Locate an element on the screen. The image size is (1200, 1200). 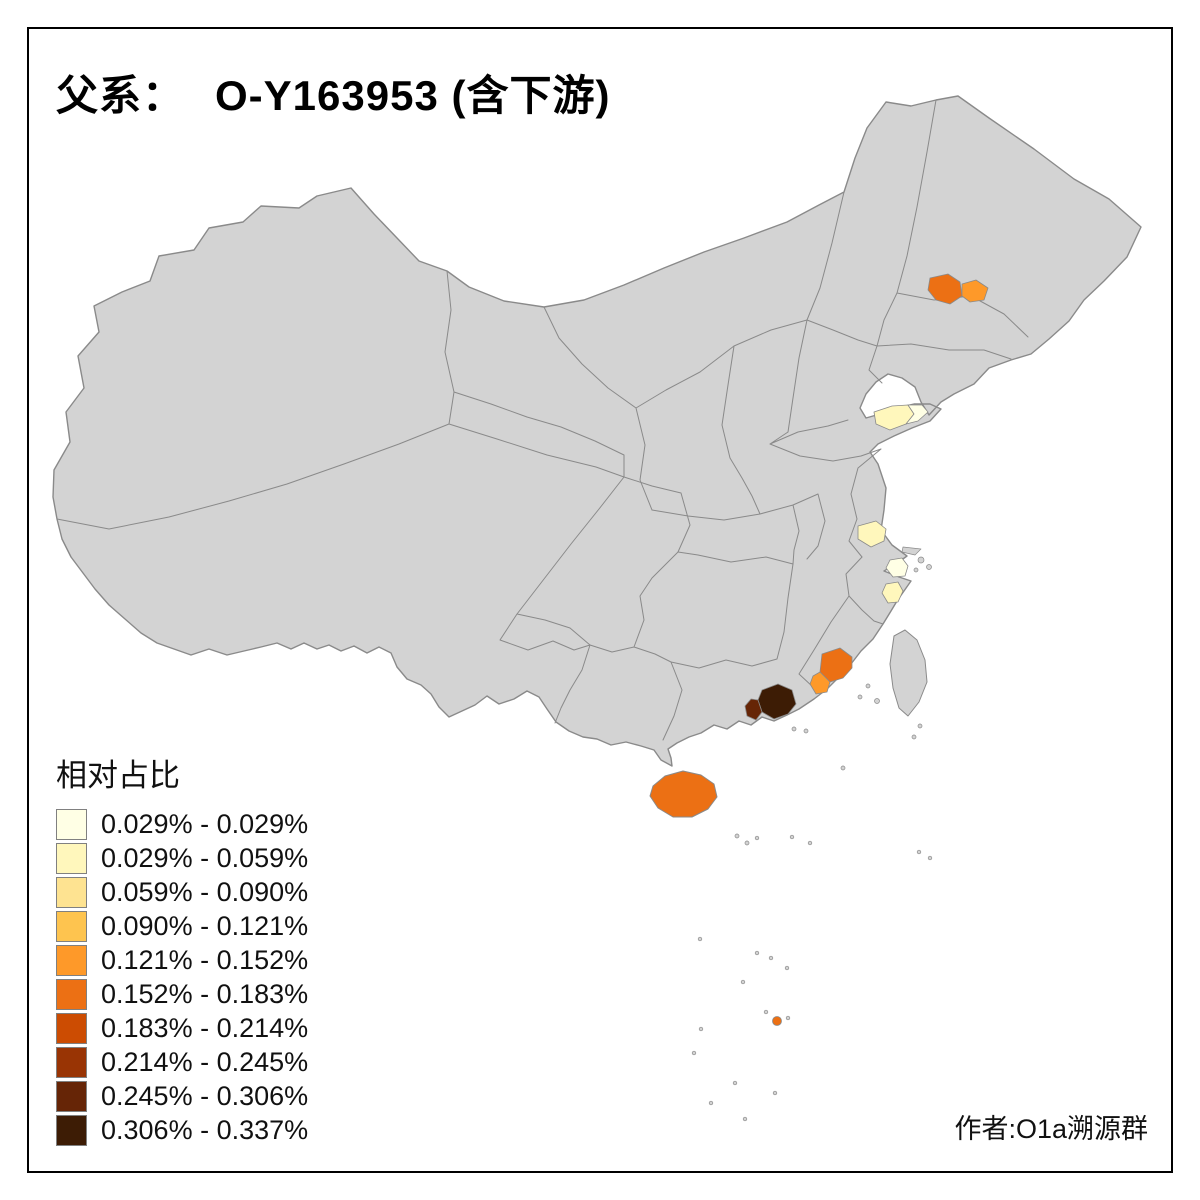
legend-label: 0.029% - 0.029% is located at coordinates (205, 824).